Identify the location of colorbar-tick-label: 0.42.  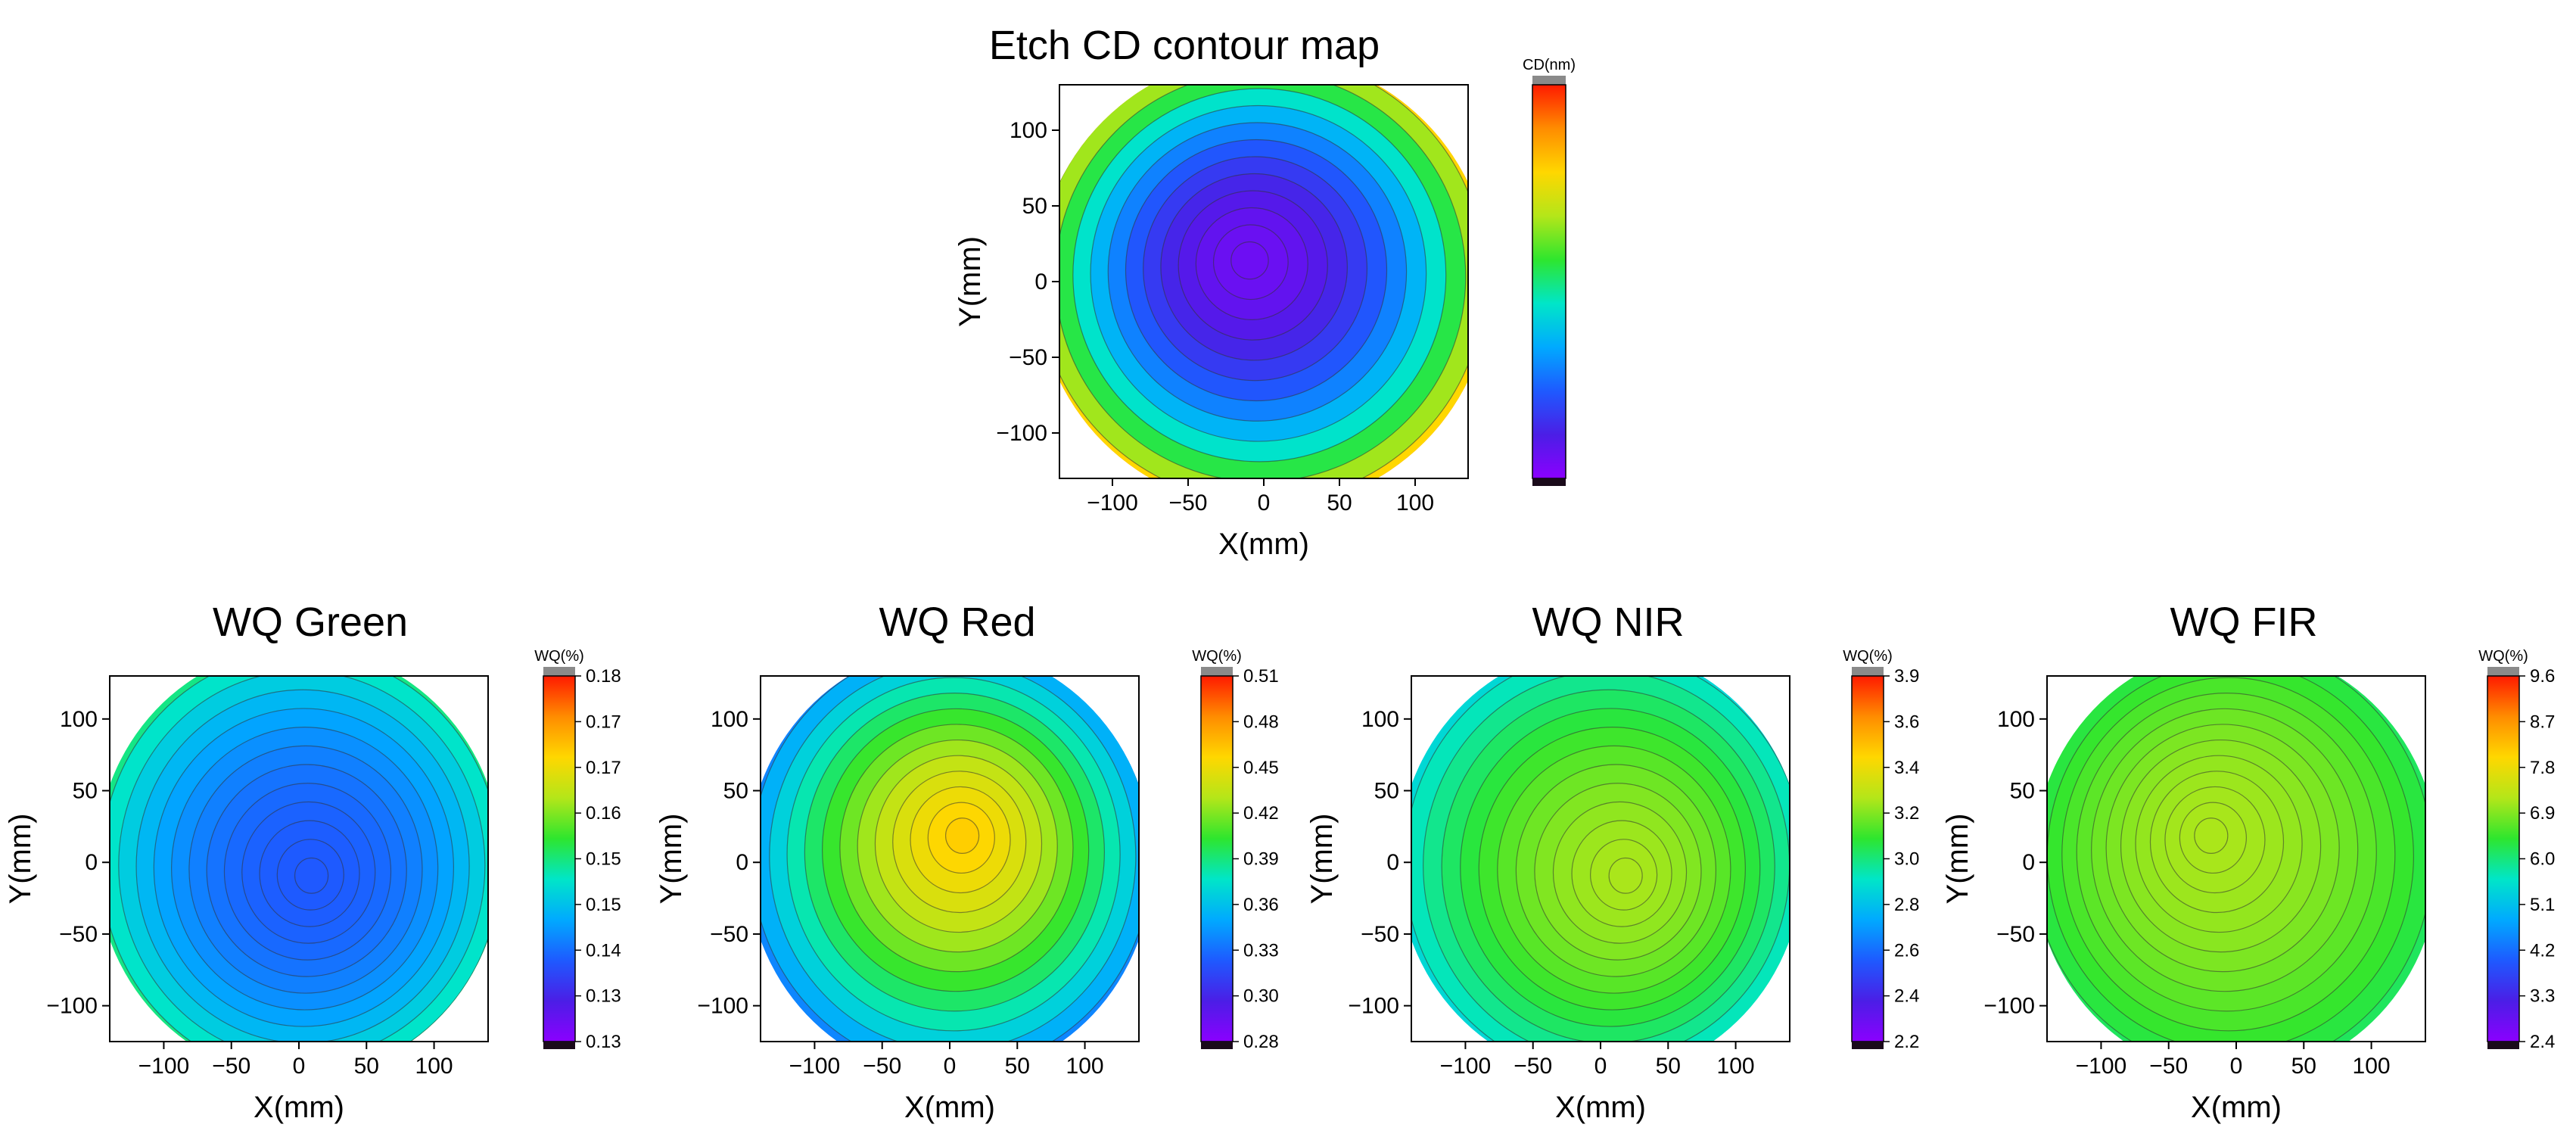
(1261, 814).